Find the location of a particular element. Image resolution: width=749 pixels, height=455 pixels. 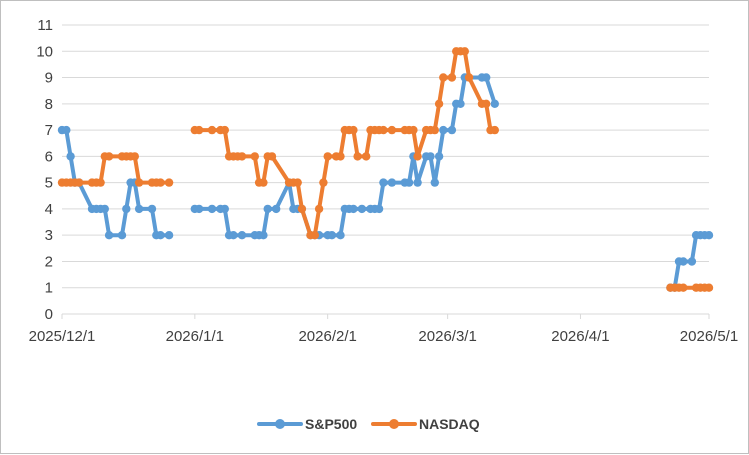

legend-label: NASDAQ is located at coordinates (449, 424).